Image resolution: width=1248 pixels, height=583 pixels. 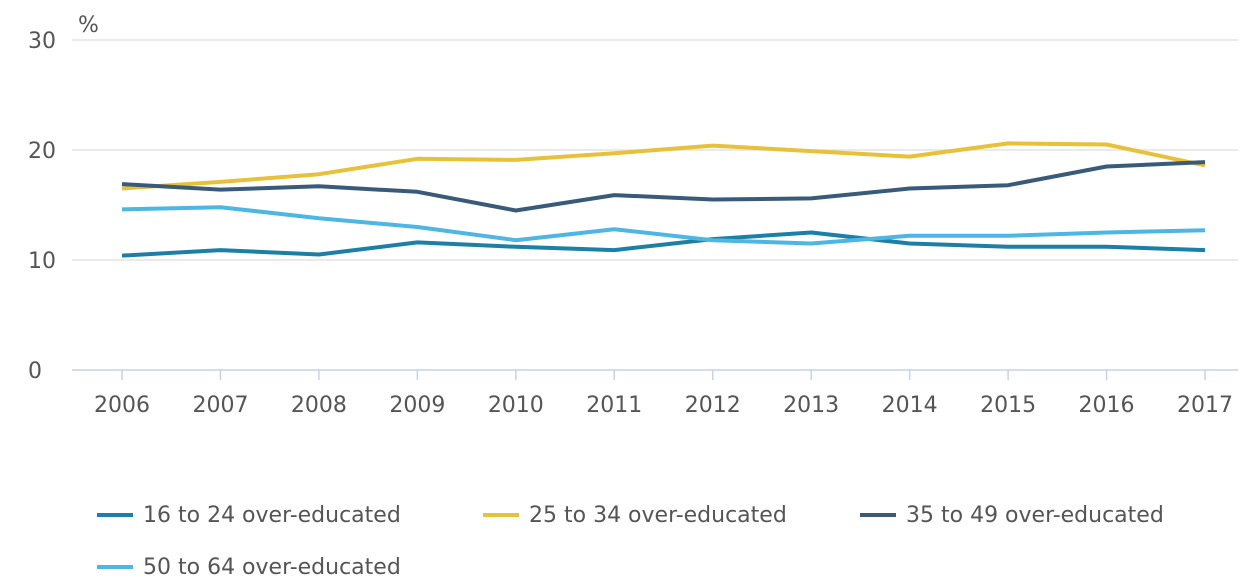 I want to click on y-tick-label: 20, so click(x=42, y=151).